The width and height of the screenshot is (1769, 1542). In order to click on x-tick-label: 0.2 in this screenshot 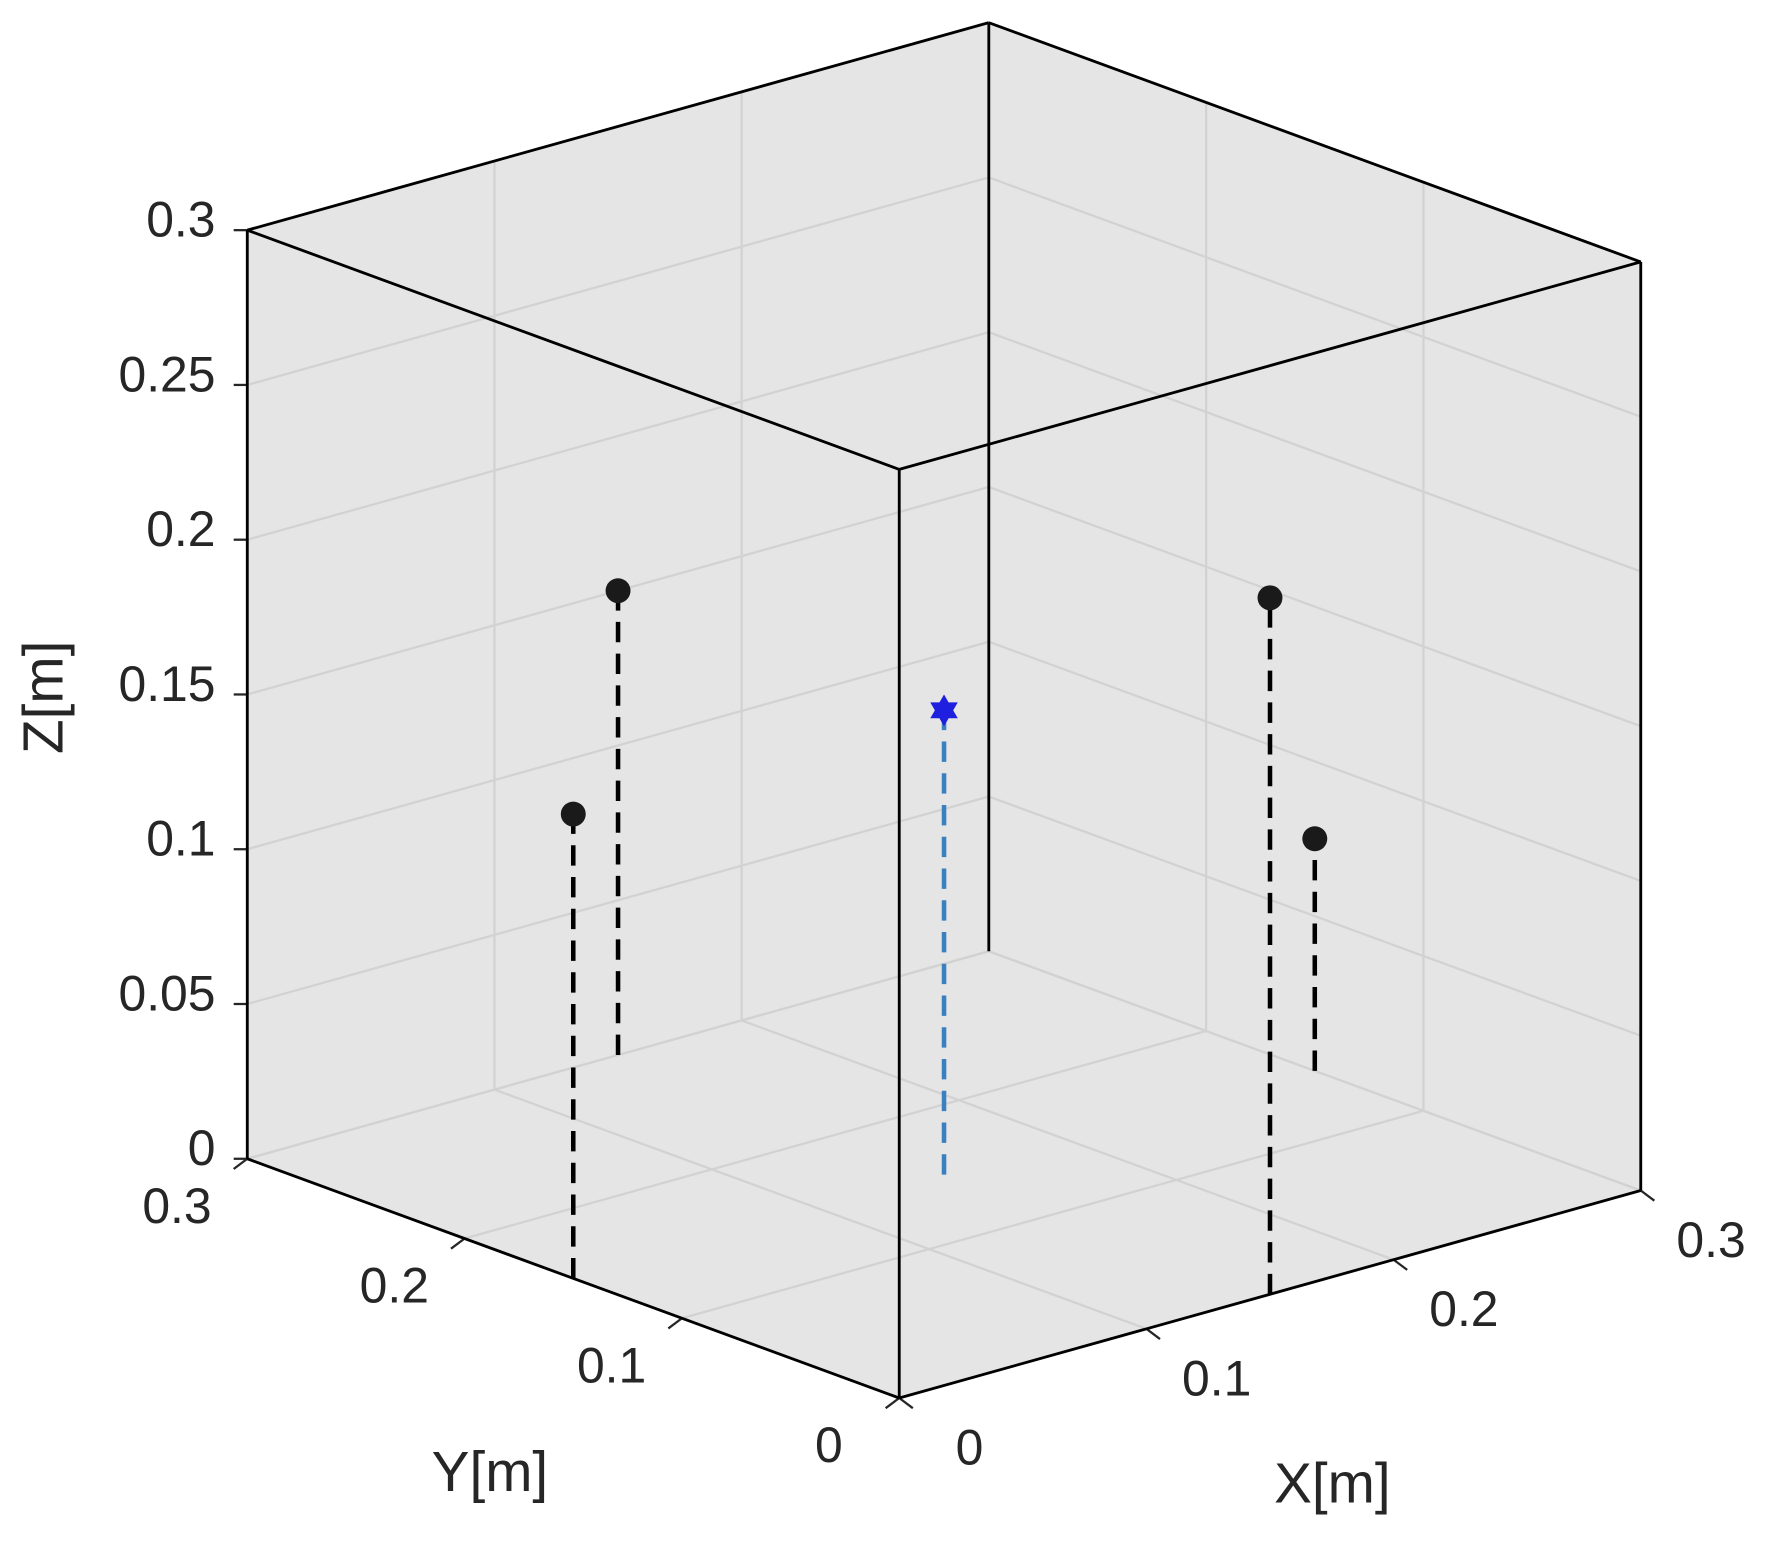, I will do `click(1463, 1309)`.